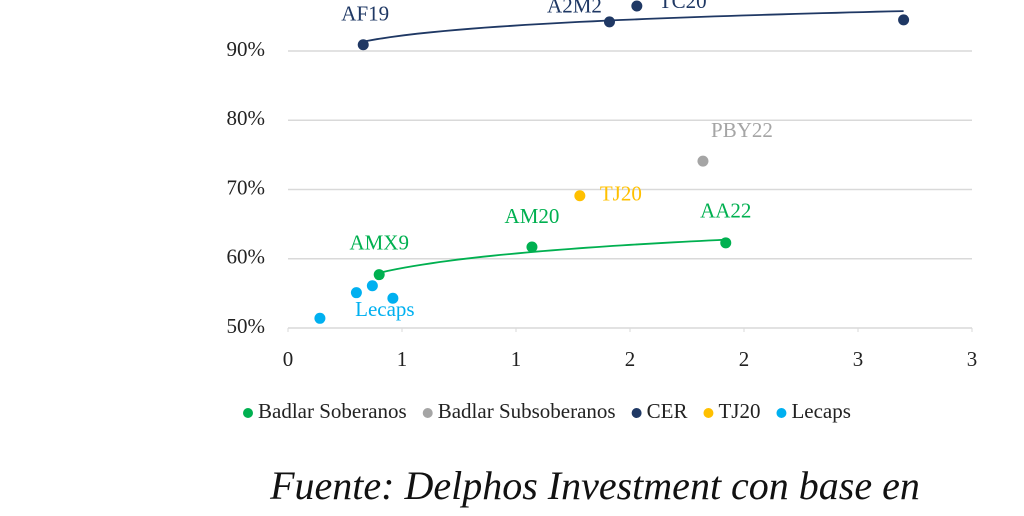 The height and width of the screenshot is (516, 1024). Describe the element at coordinates (365, 14) in the screenshot. I see `point-label: AF19` at that location.